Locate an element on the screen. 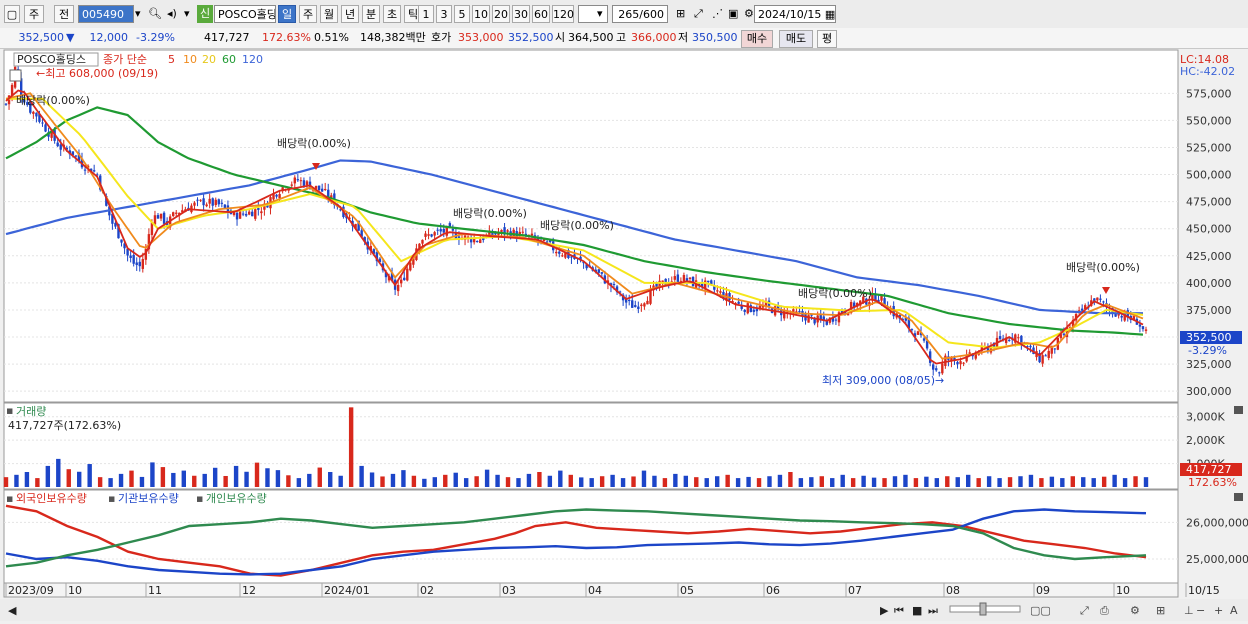 The image size is (1248, 624). pin-icon: ⊥ is located at coordinates (1189, 610).